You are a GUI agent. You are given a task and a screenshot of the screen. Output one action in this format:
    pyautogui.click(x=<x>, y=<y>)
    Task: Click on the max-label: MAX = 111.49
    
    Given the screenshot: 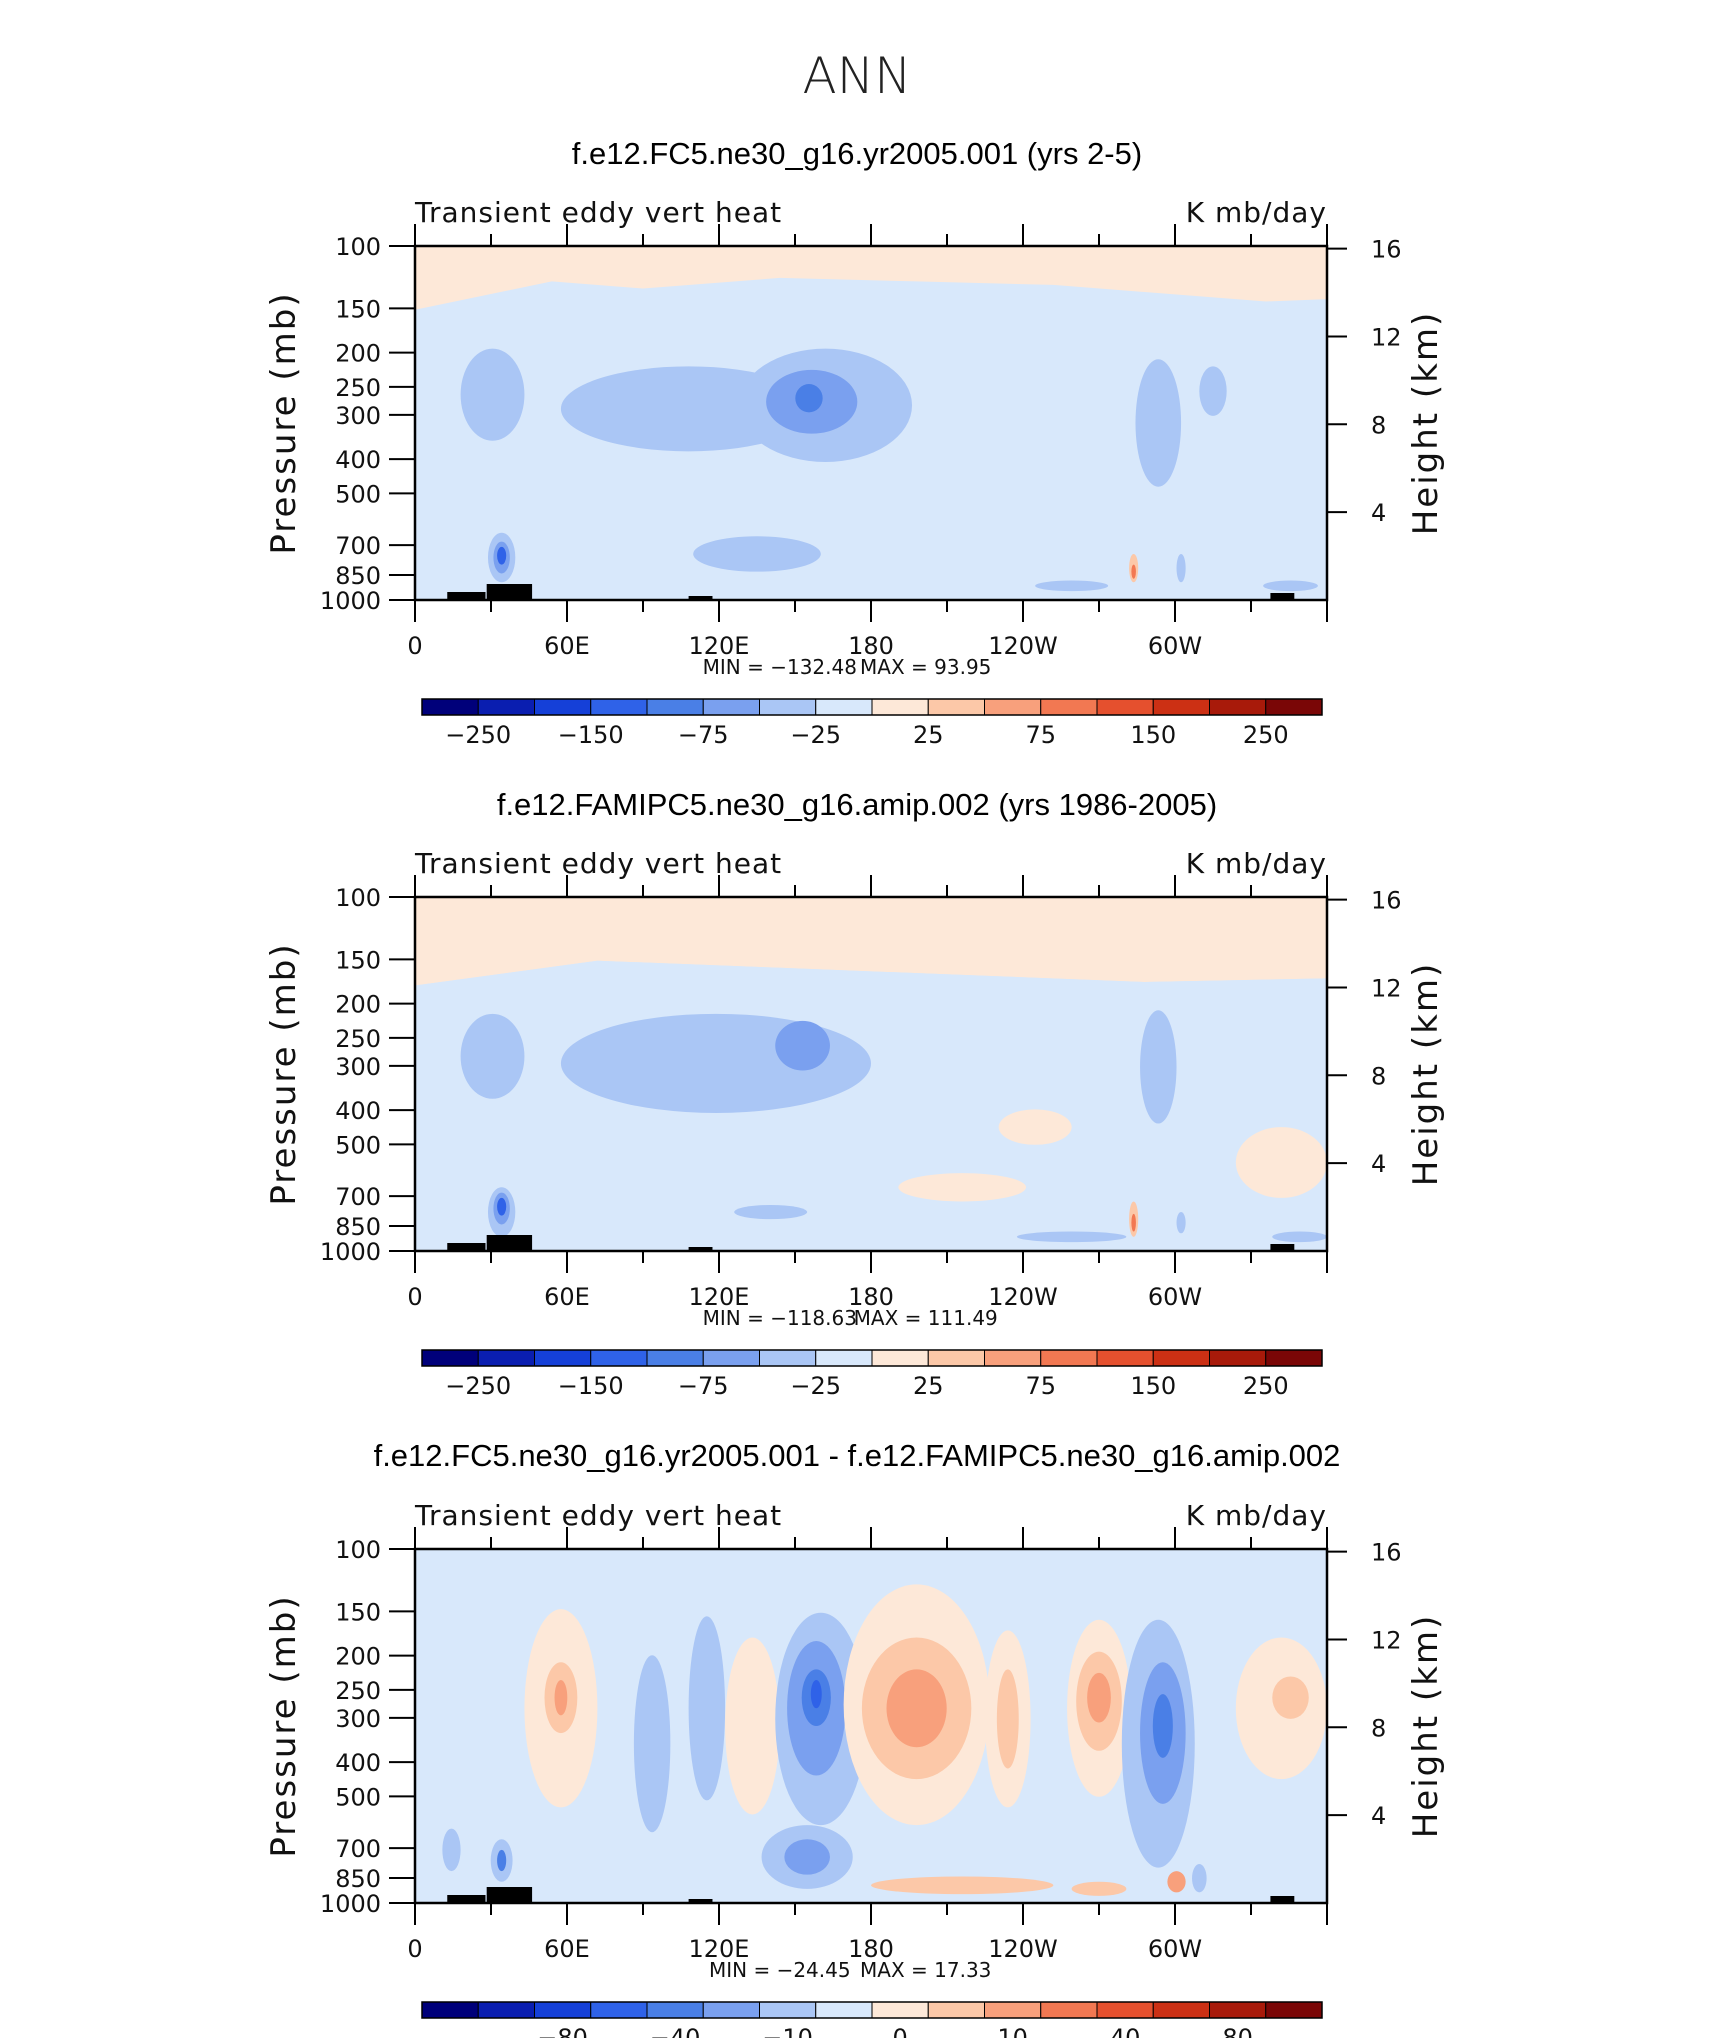 What is the action you would take?
    pyautogui.click(x=926, y=1318)
    